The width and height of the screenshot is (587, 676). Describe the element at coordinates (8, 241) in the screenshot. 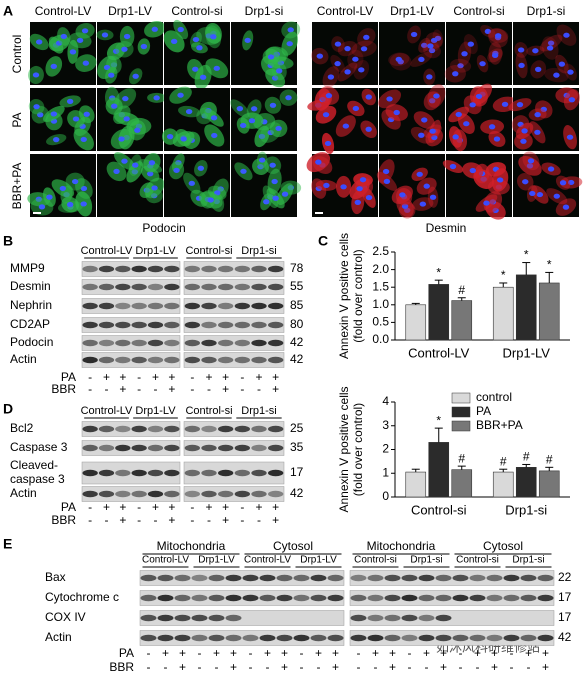

I see `panel-letter: B` at that location.